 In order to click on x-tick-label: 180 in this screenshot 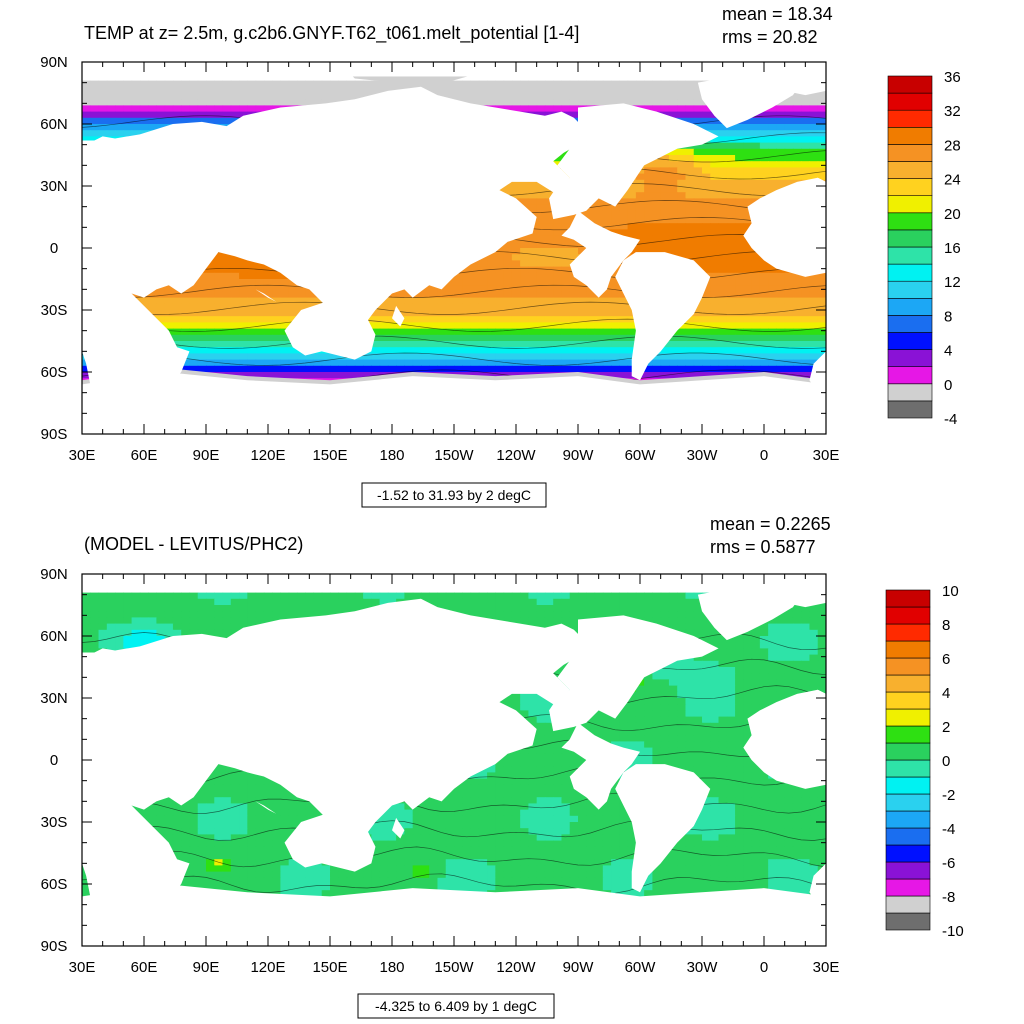, I will do `click(391, 967)`.